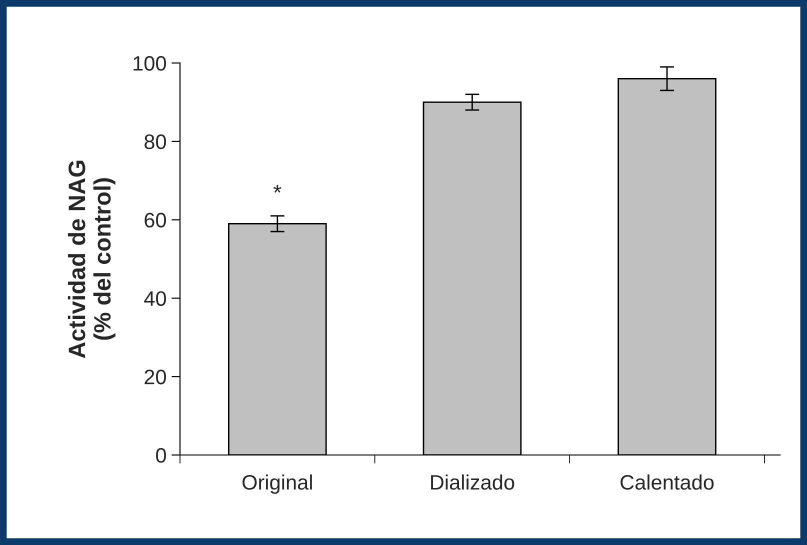  What do you see at coordinates (667, 482) in the screenshot?
I see `x-tick-label: Calentado` at bounding box center [667, 482].